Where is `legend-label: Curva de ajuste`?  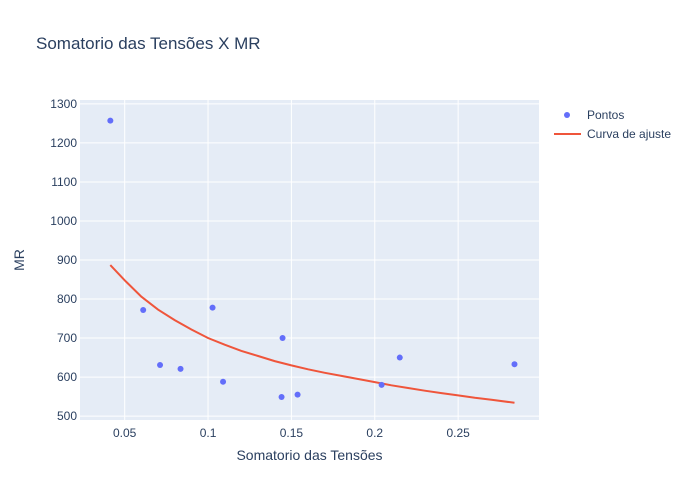
legend-label: Curva de ajuste is located at coordinates (629, 134).